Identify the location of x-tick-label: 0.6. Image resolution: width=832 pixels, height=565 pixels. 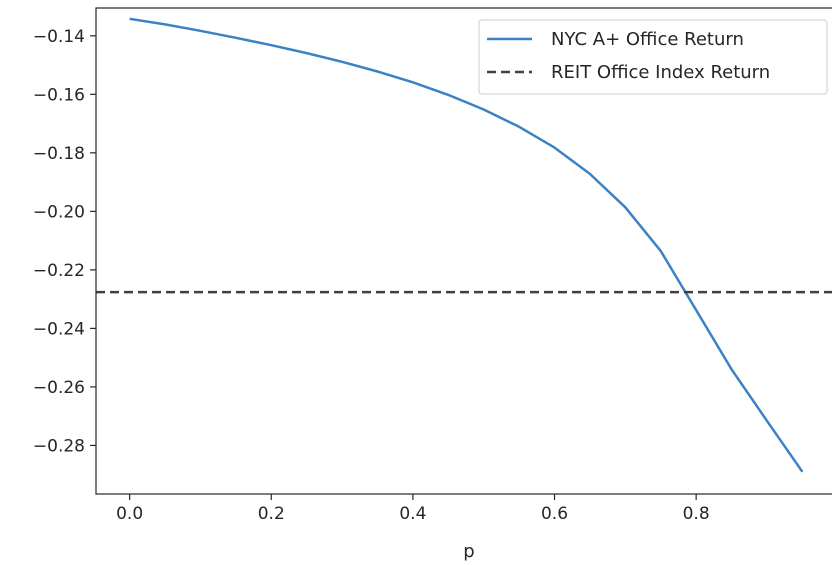
(554, 514).